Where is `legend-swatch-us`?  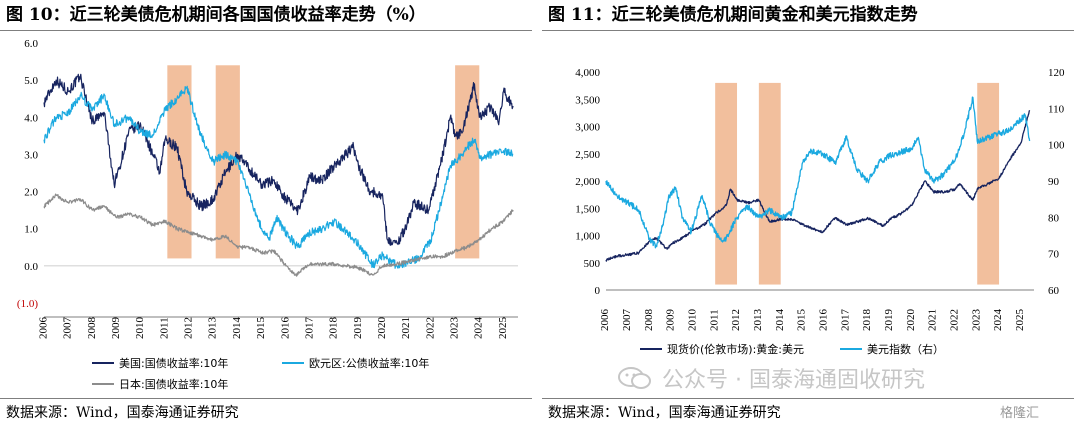 legend-swatch-us is located at coordinates (103, 363).